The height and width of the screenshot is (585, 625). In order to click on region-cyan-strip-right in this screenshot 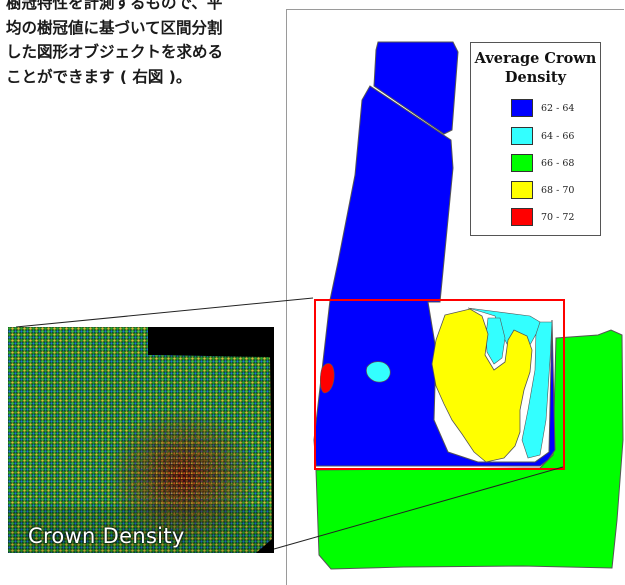, I will do `click(537, 390)`.